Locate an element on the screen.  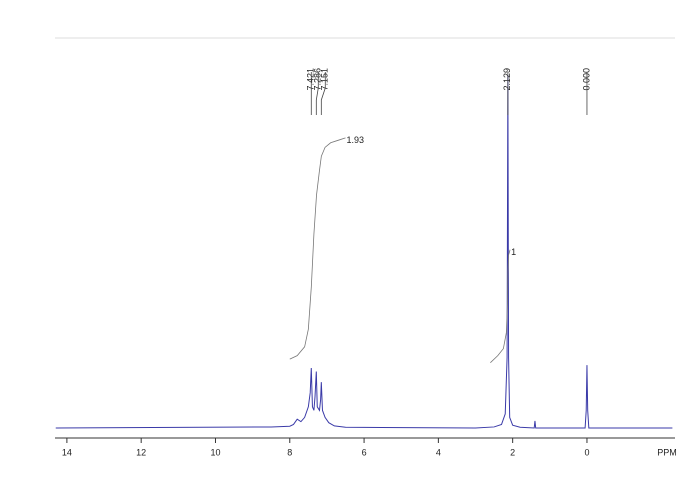
peak-label: 7.421 is located at coordinates (311, 79).